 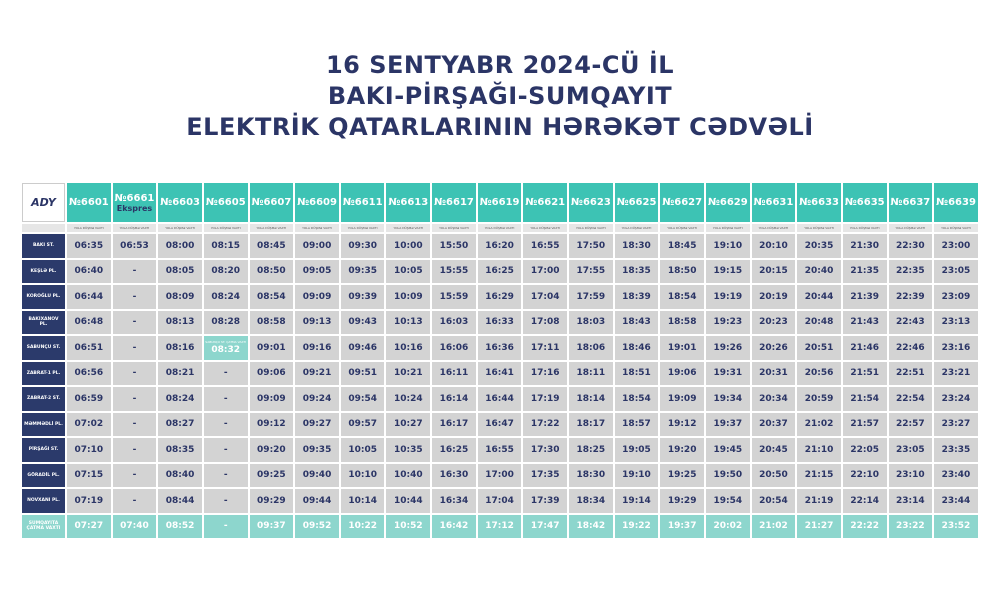 What do you see at coordinates (727, 373) in the screenshot?
I see `time: 19:31` at bounding box center [727, 373].